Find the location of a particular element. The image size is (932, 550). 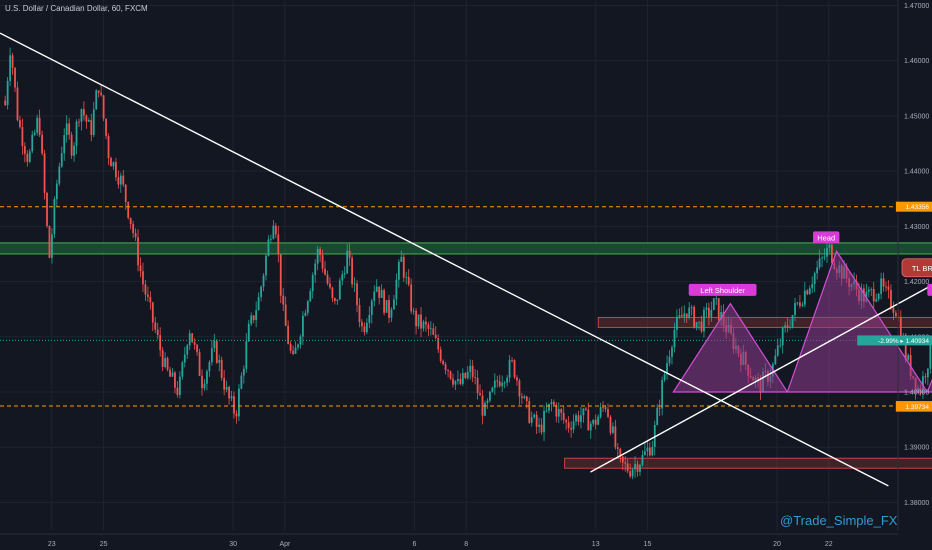

y-tick-label: 1.39000 is located at coordinates (916, 448).